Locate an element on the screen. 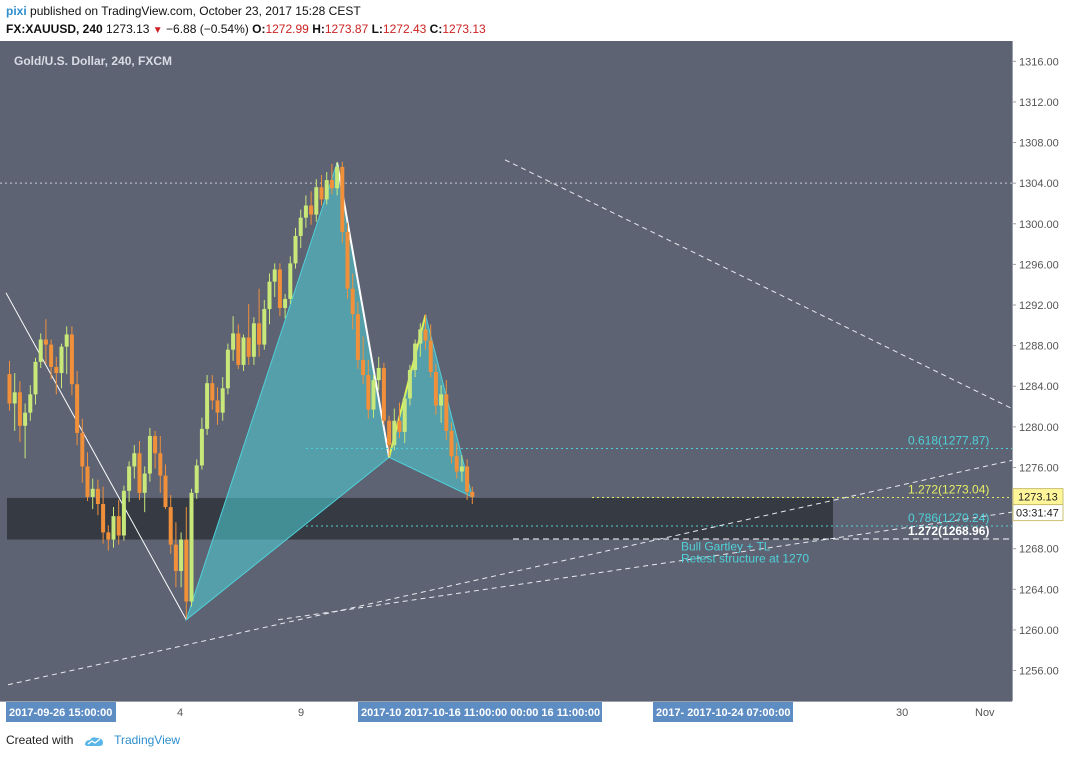 This screenshot has height=758, width=1070. footer: Created with TradingView is located at coordinates (93, 740).